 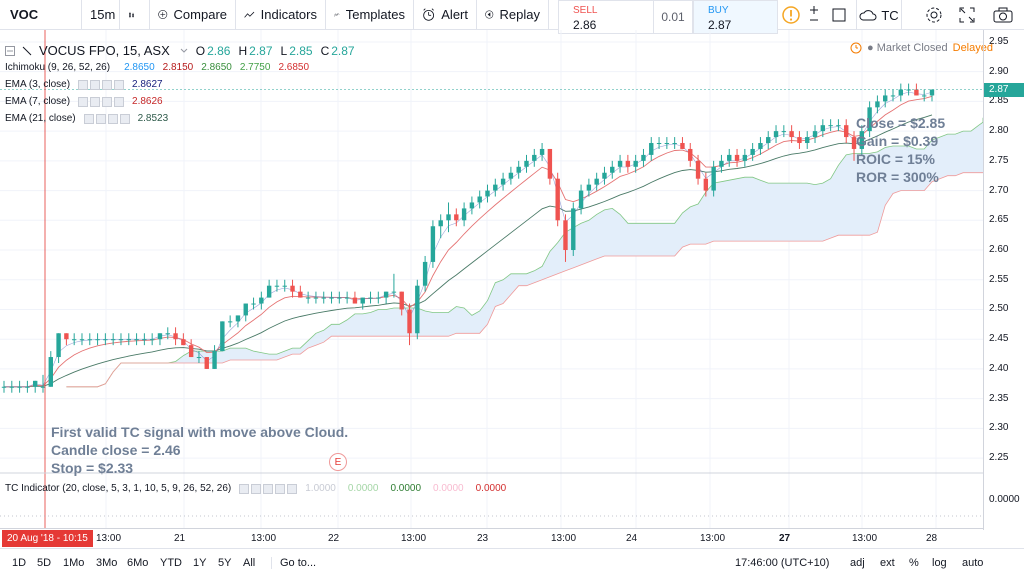 I want to click on range-button: 5Y, so click(x=225, y=563).